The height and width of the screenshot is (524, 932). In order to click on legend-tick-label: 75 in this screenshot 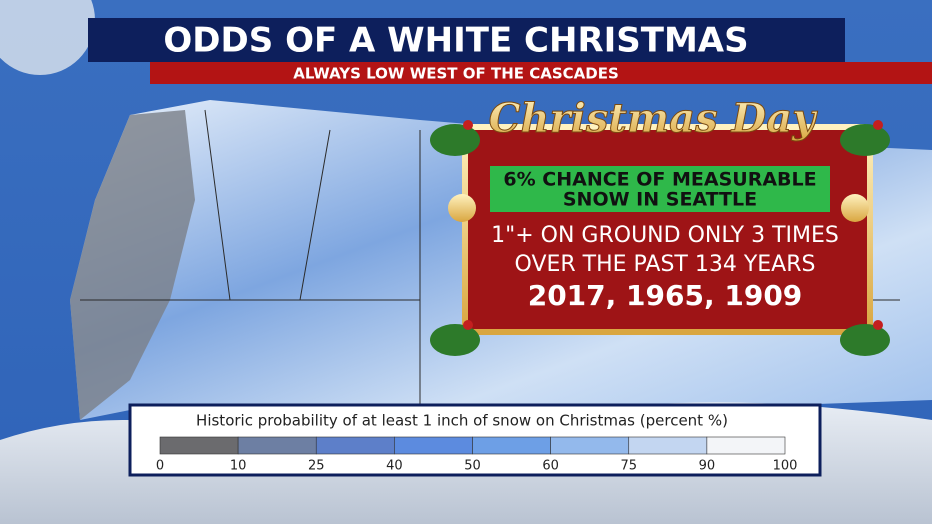, I will do `click(628, 466)`.